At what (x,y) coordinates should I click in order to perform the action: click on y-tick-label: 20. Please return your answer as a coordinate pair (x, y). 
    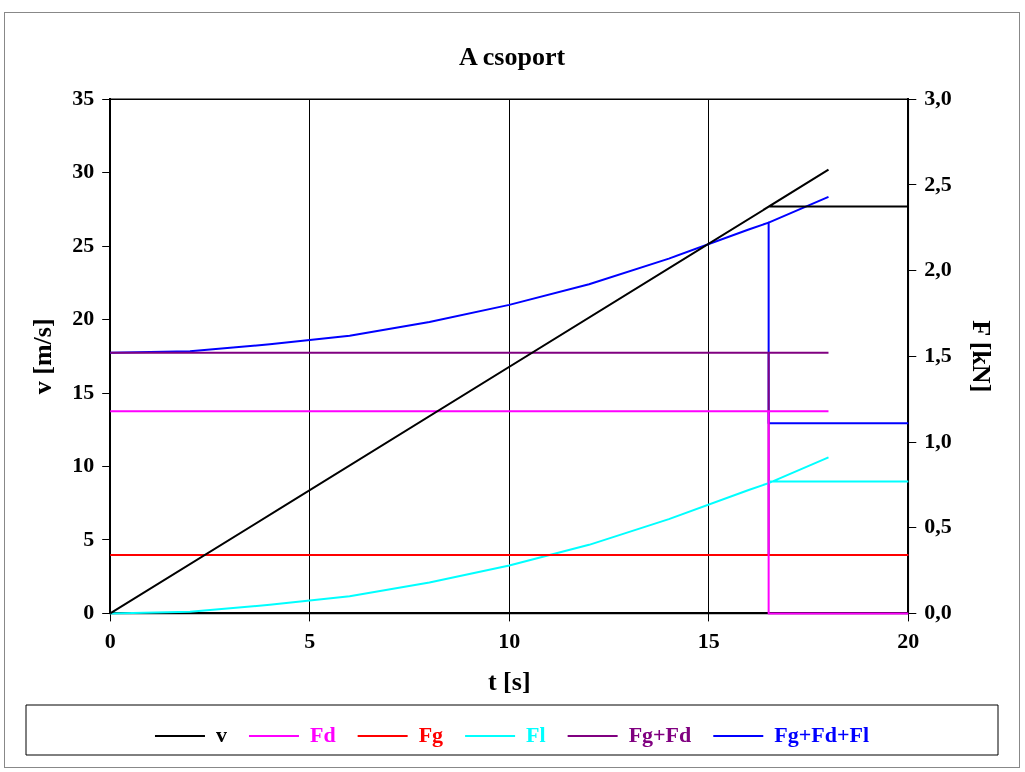
    Looking at the image, I should click on (83, 318).